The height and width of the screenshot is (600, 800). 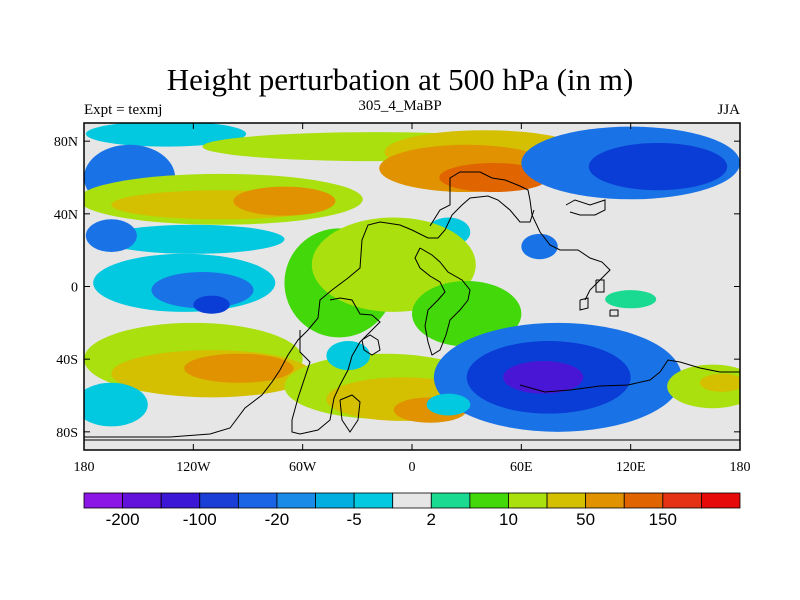 I want to click on x-tick-label-4: 60E, so click(x=521, y=467).